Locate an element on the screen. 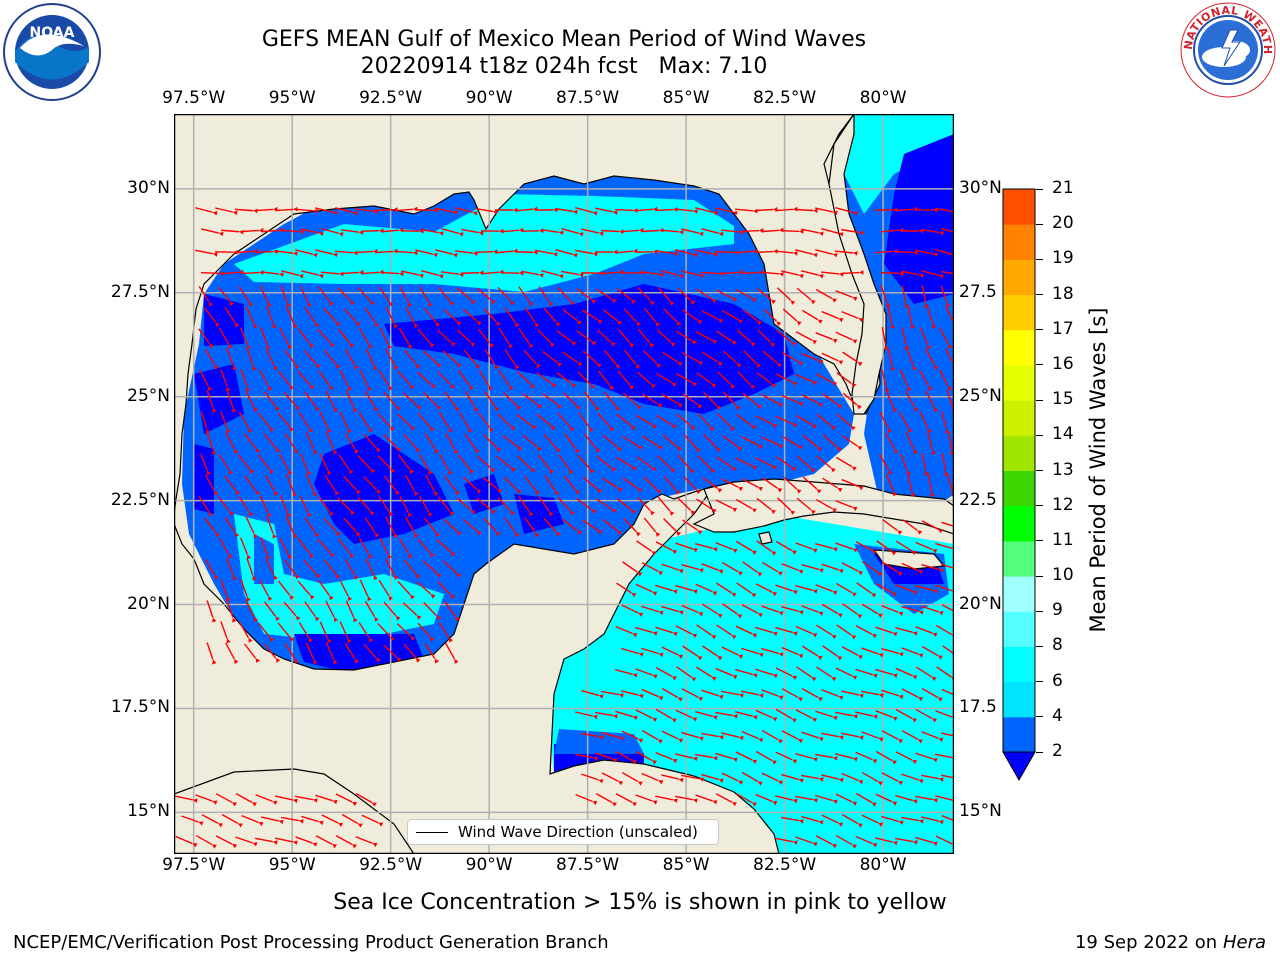 The image size is (1280, 960). lat-tick-label: 25°N is located at coordinates (980, 395).